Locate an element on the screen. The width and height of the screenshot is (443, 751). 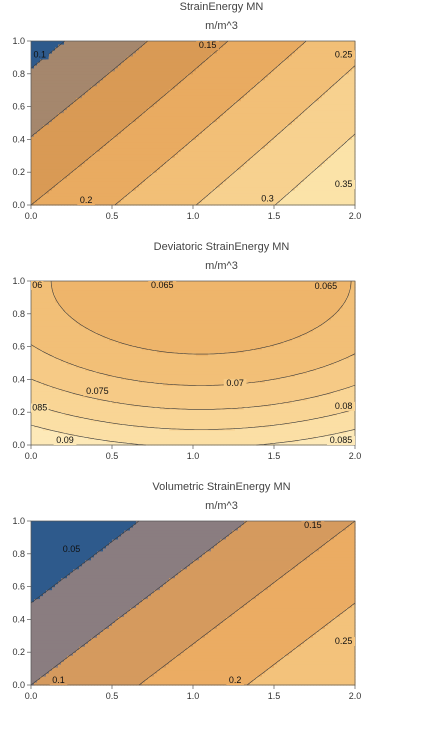
contour-line-0.08 is located at coordinates (193, 394).